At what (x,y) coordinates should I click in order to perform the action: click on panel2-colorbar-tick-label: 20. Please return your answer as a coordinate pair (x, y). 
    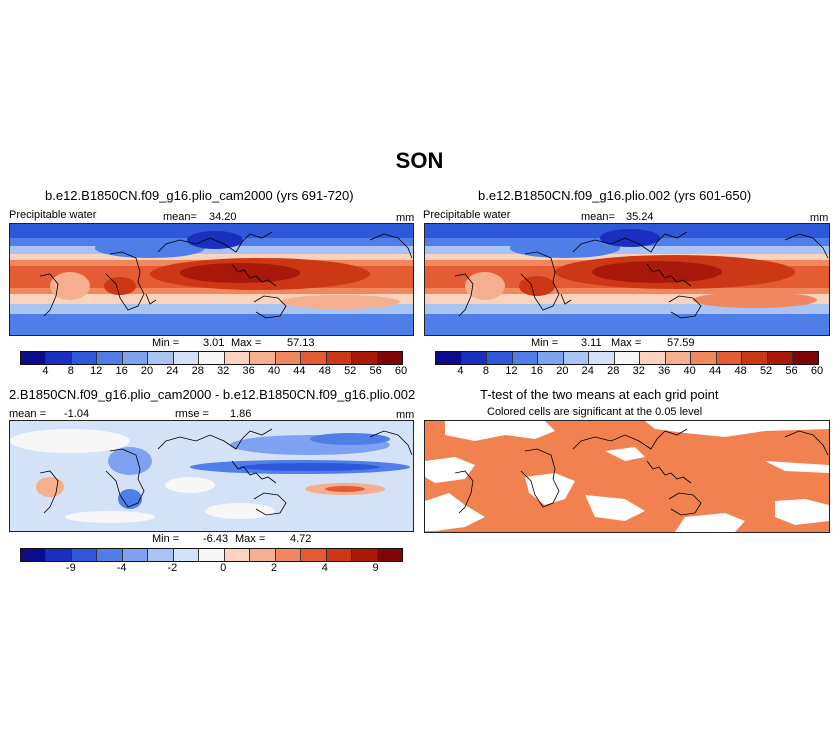
    Looking at the image, I should click on (562, 371).